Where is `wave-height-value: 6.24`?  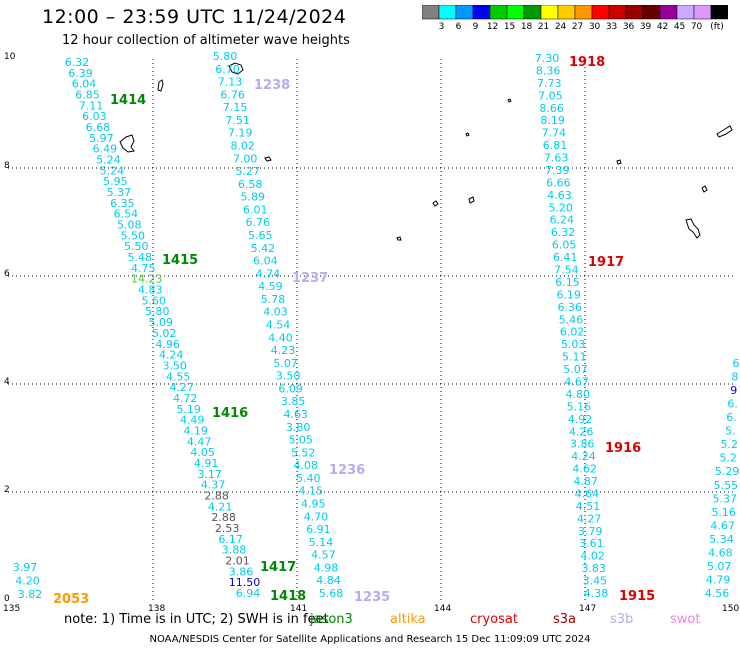 wave-height-value: 6.24 is located at coordinates (562, 220).